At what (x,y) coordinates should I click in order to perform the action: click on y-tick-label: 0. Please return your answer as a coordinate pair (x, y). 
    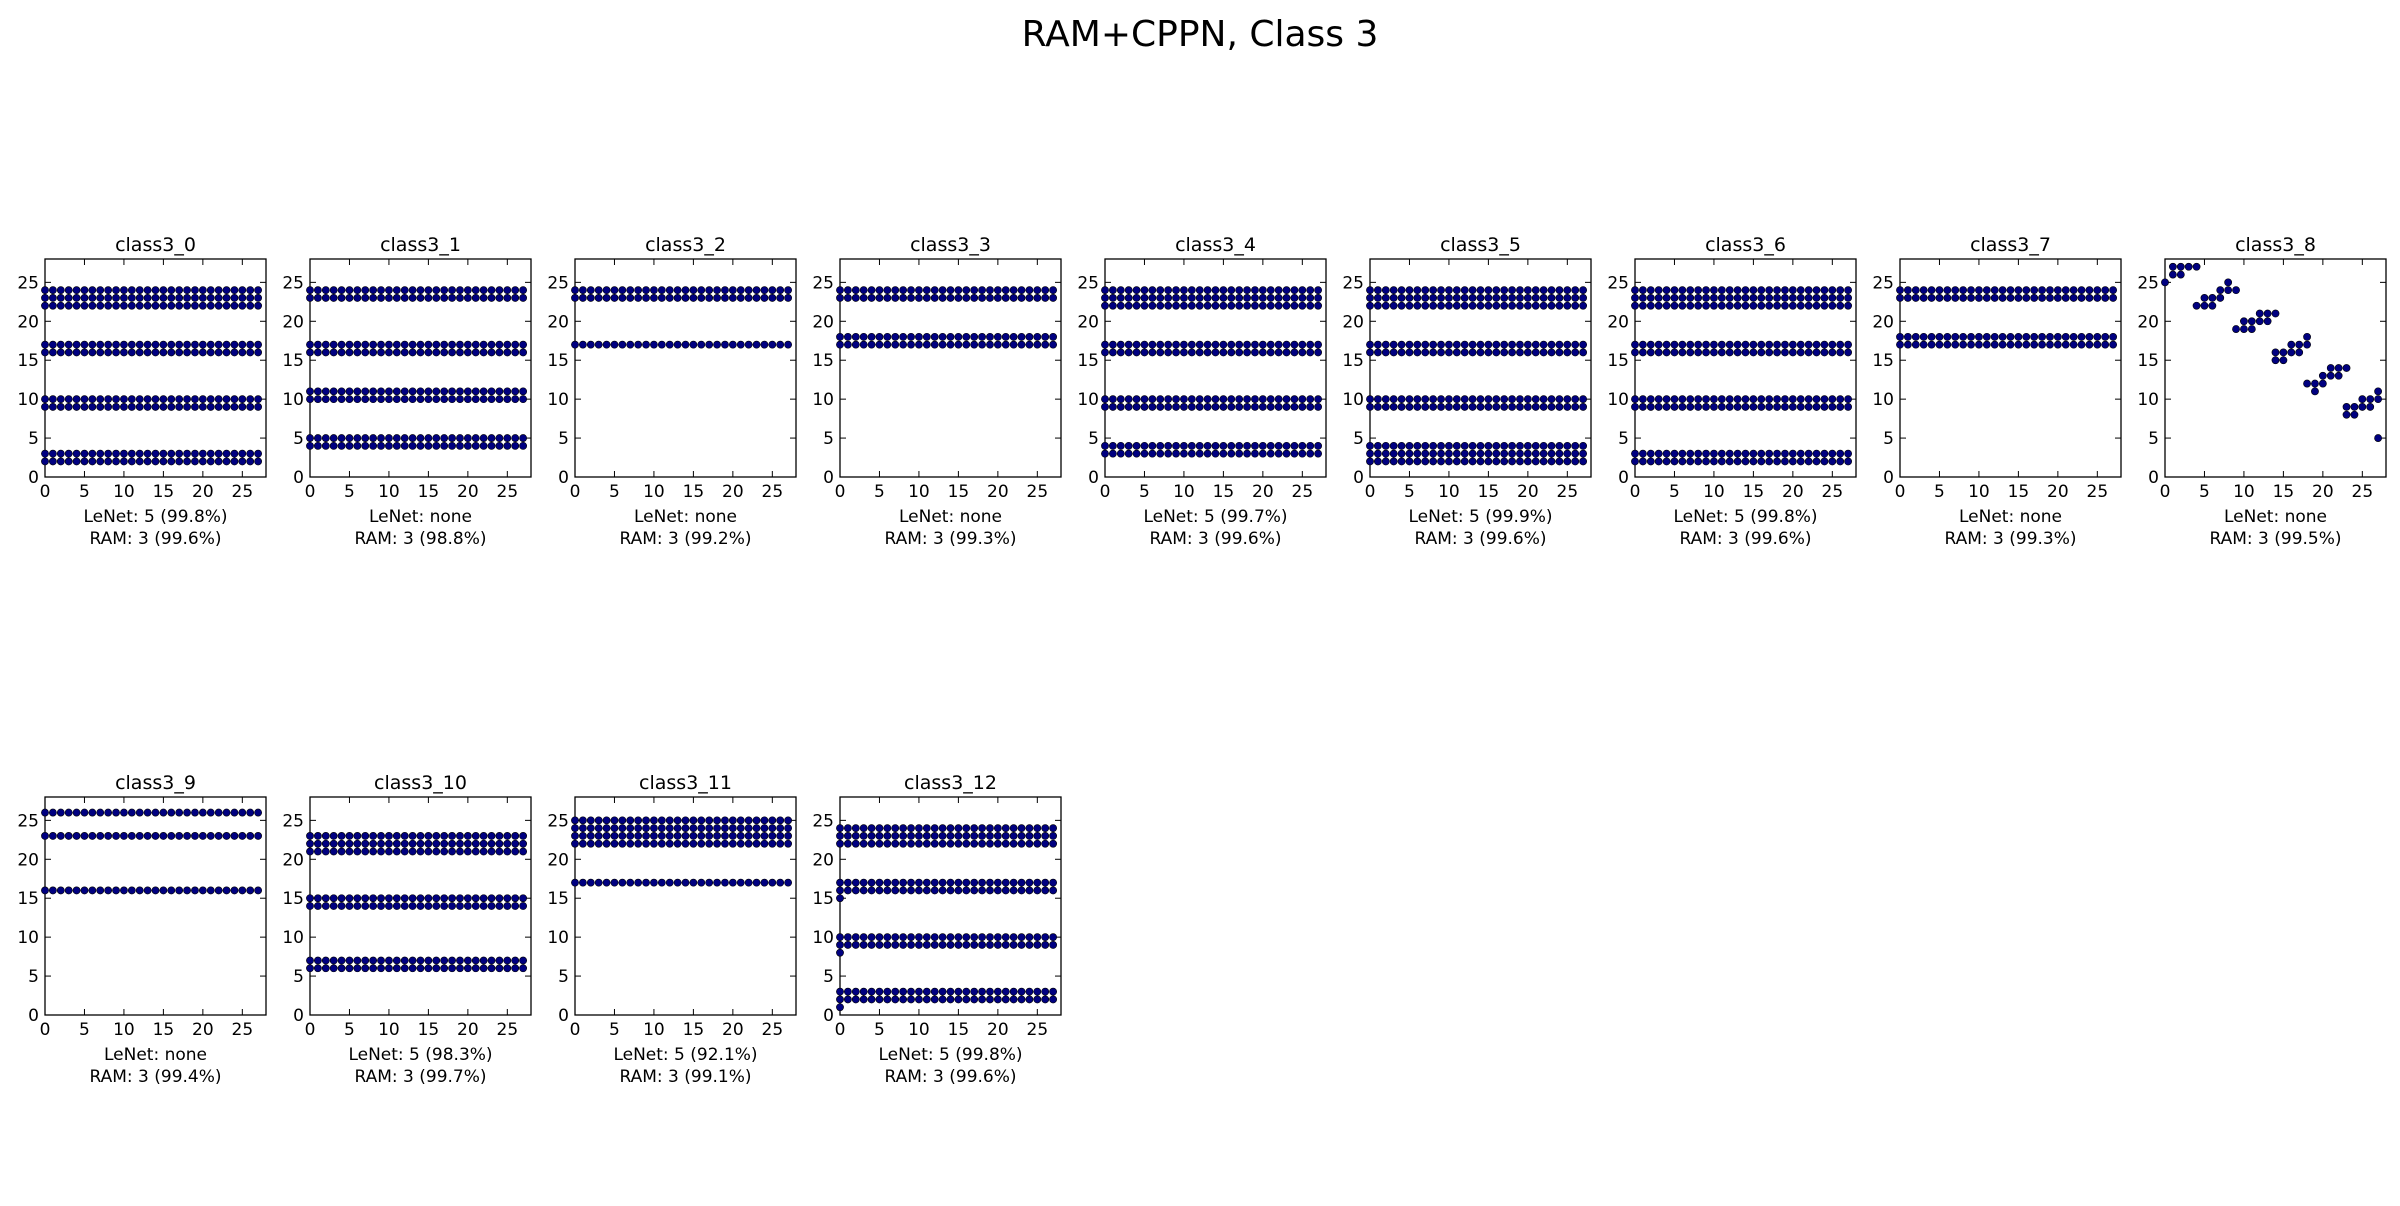
    Looking at the image, I should click on (1358, 478).